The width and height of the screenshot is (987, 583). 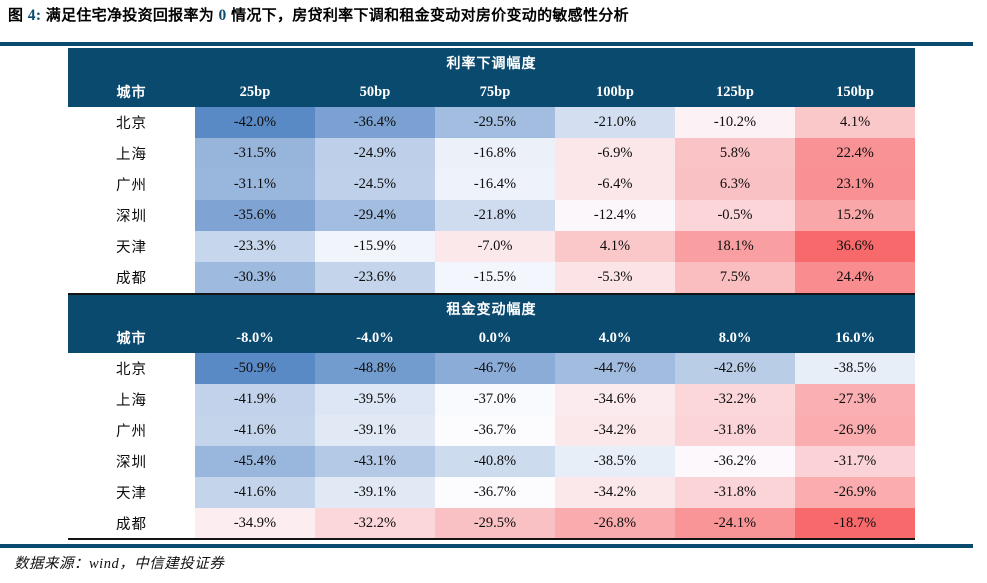 What do you see at coordinates (495, 92) in the screenshot?
I see `column-header: 75bp` at bounding box center [495, 92].